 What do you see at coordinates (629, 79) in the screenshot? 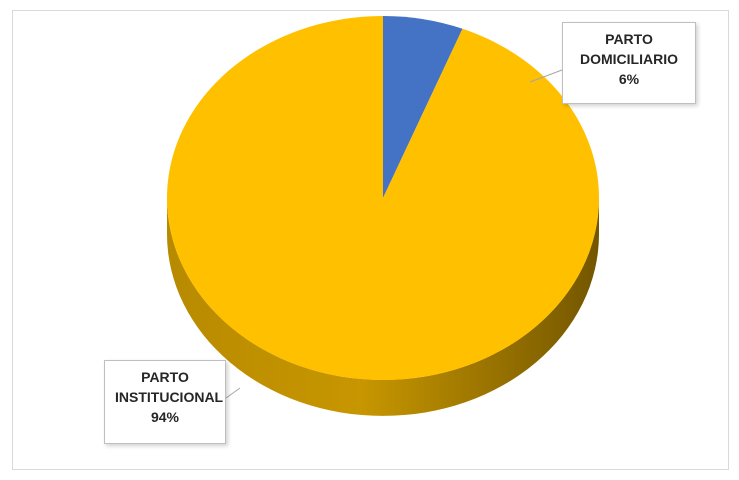
I see `percent-label: 6%` at bounding box center [629, 79].